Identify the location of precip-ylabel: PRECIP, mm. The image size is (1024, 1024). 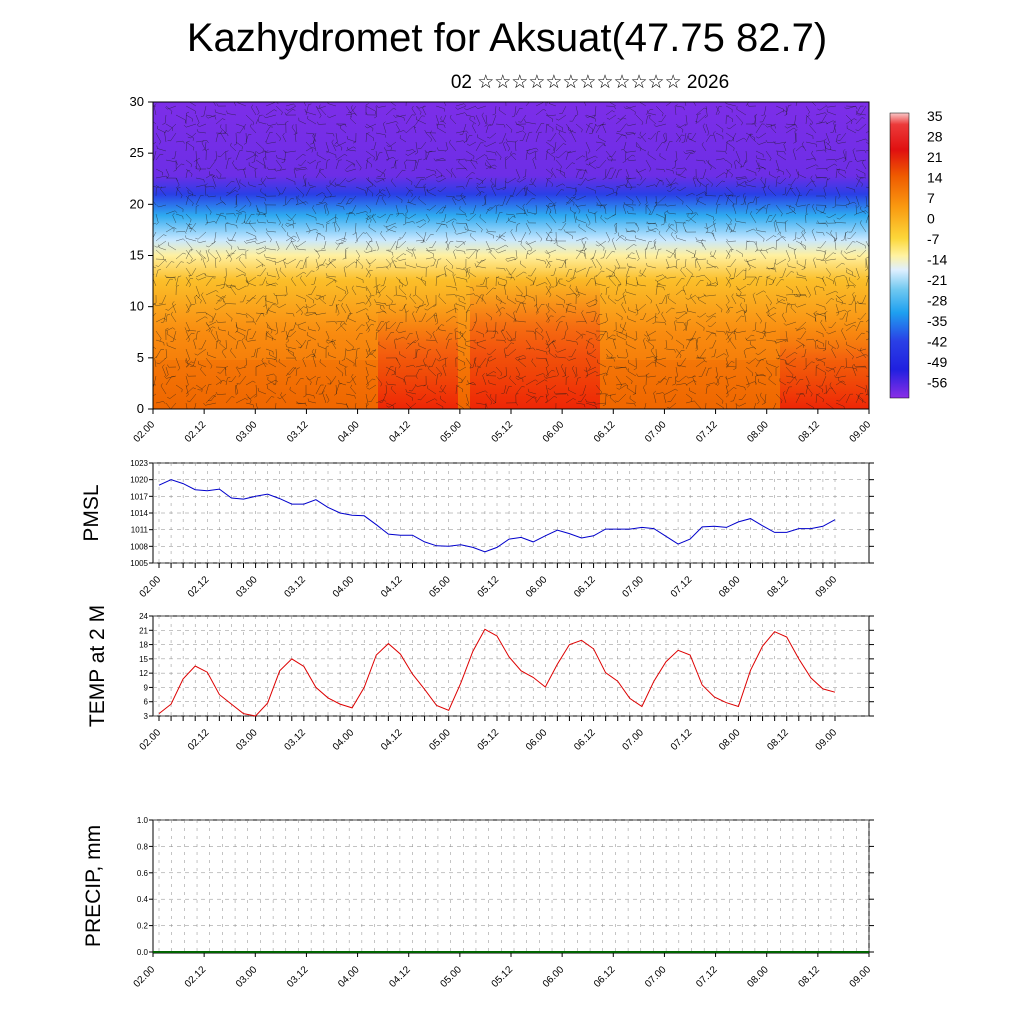
(93, 886).